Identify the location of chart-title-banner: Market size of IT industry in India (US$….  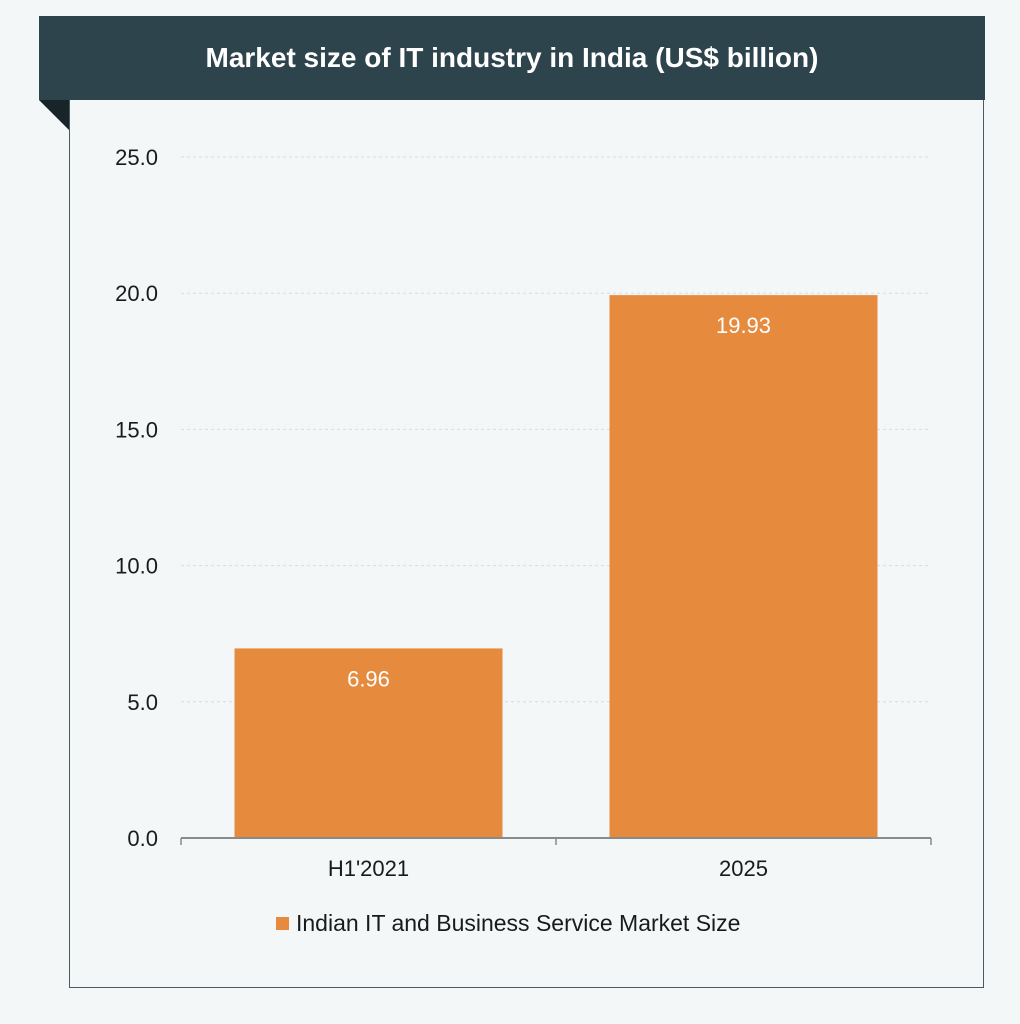
(512, 58).